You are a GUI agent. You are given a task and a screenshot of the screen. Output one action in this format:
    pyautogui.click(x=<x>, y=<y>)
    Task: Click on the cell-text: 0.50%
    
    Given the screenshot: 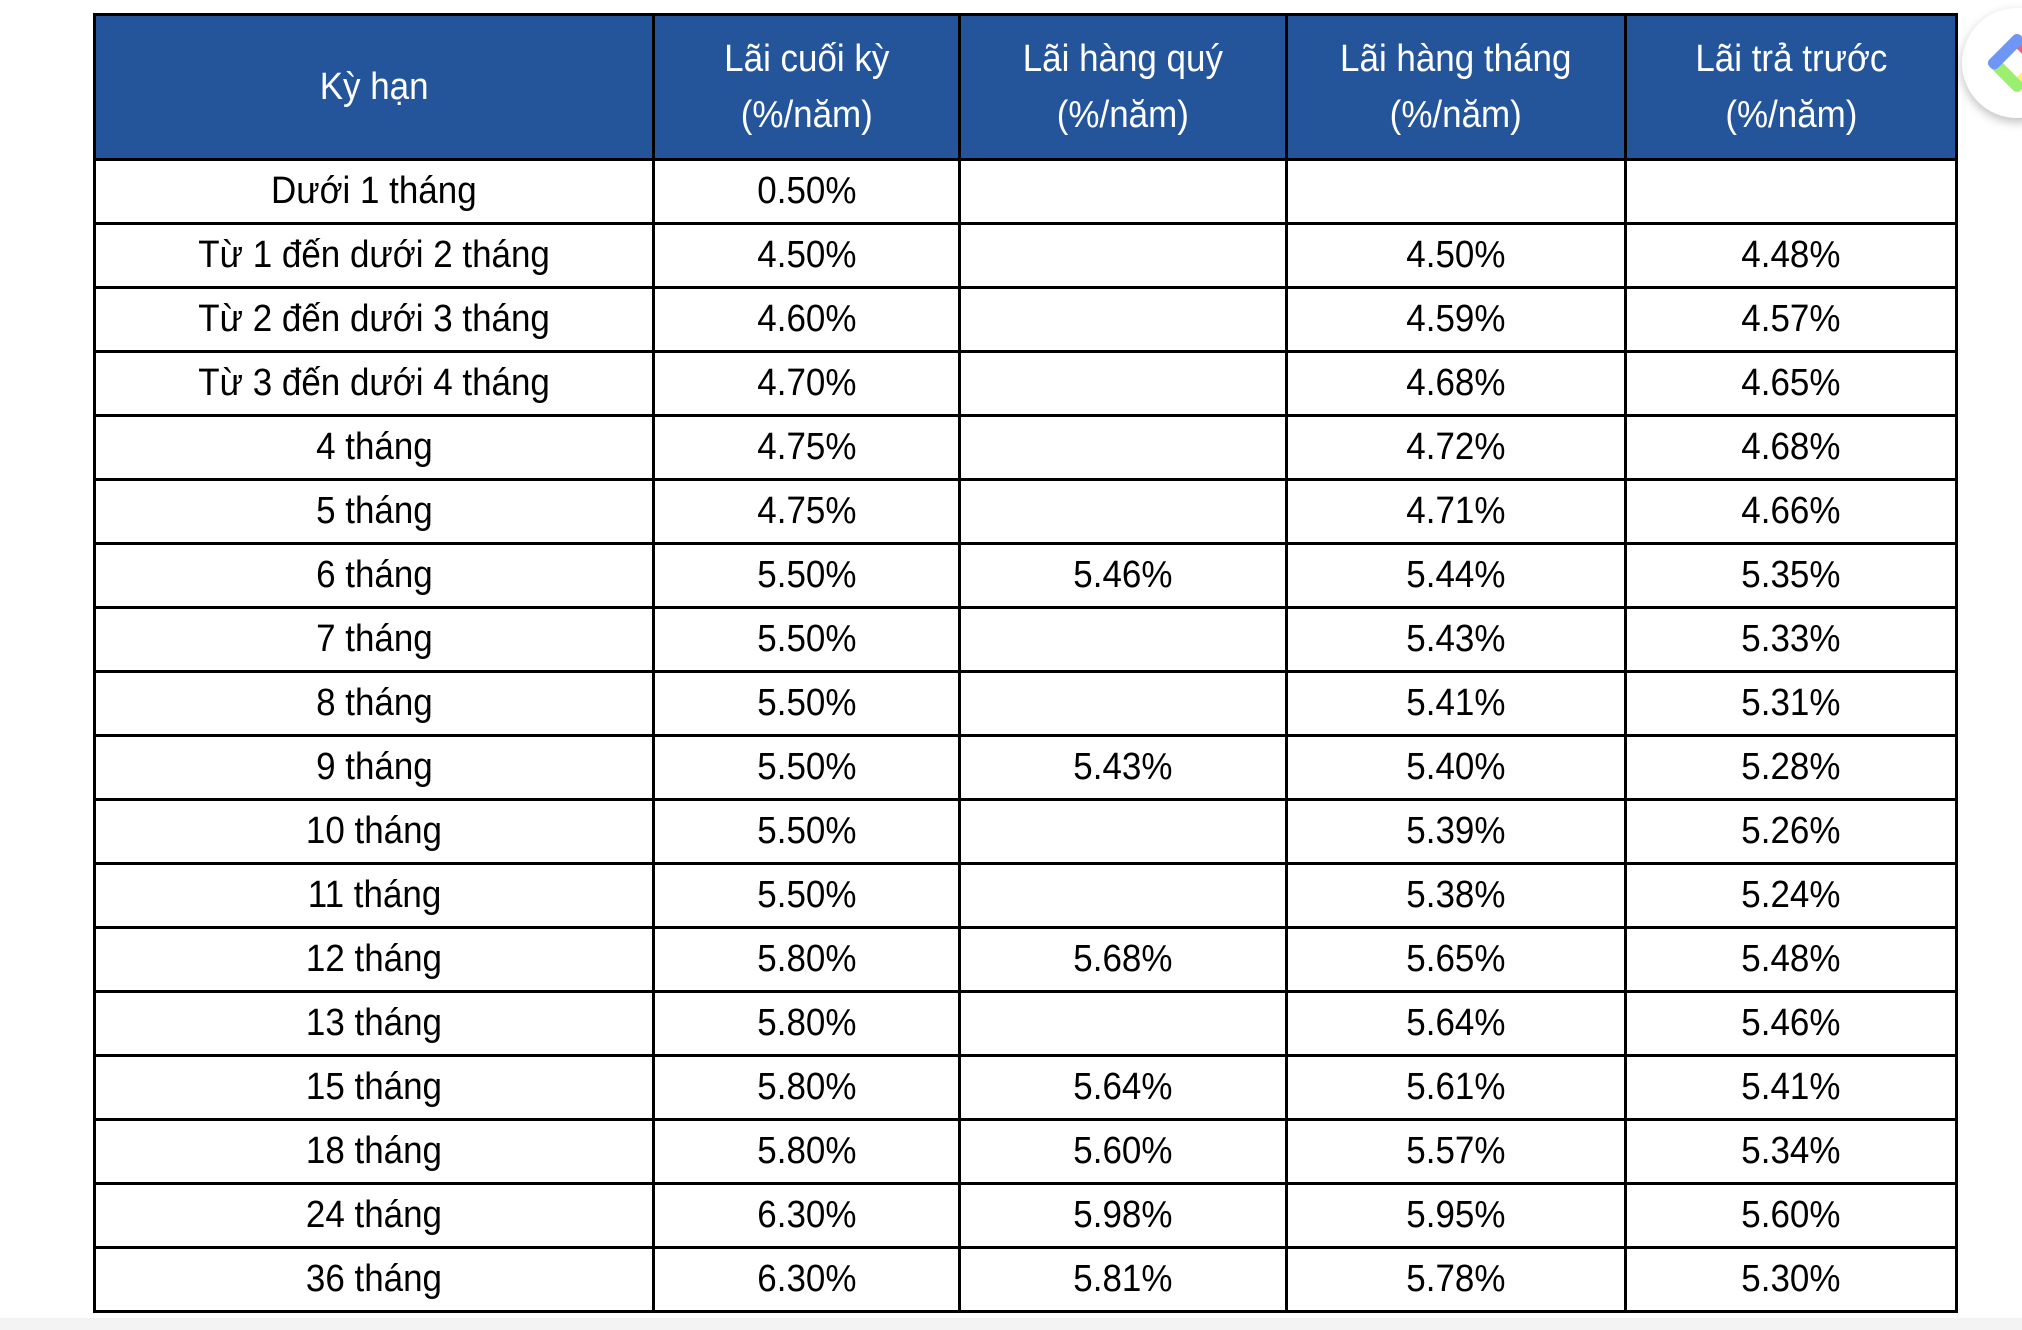 What is the action you would take?
    pyautogui.click(x=806, y=191)
    